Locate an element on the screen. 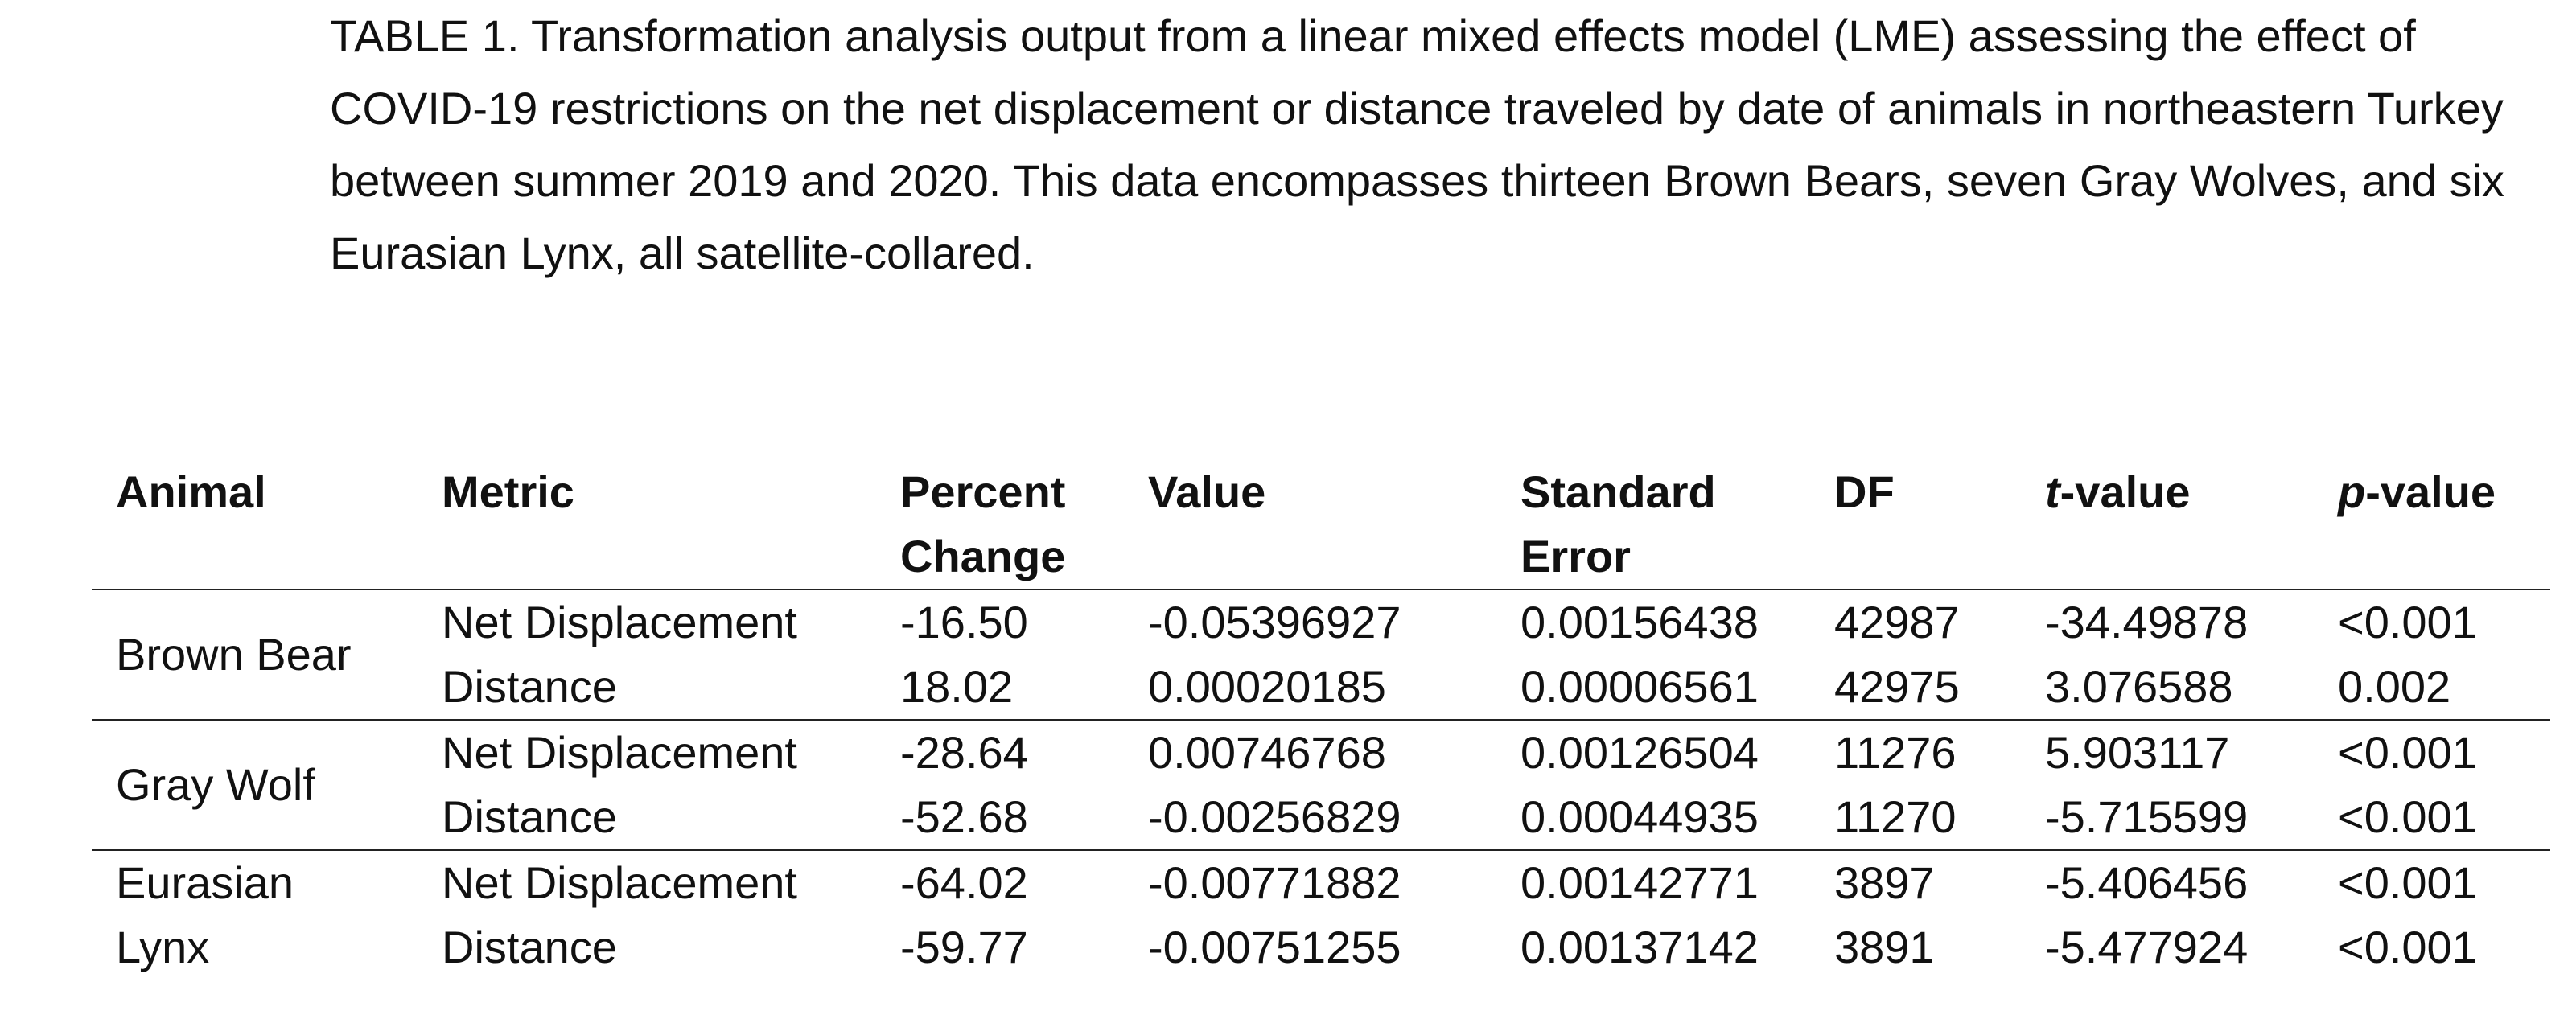 The width and height of the screenshot is (2576, 1019). header-t-italic: t is located at coordinates (2052, 491).